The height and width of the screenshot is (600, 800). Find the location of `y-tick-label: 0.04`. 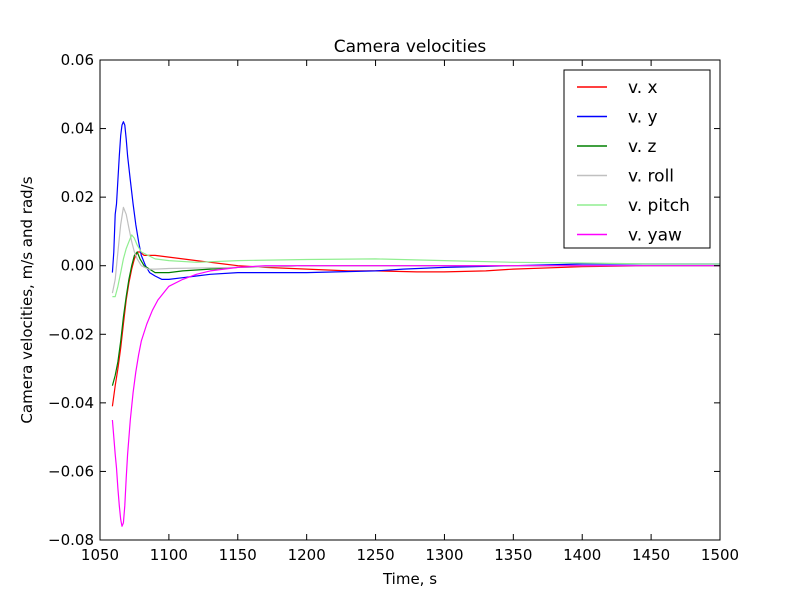

y-tick-label: 0.04 is located at coordinates (77, 129).